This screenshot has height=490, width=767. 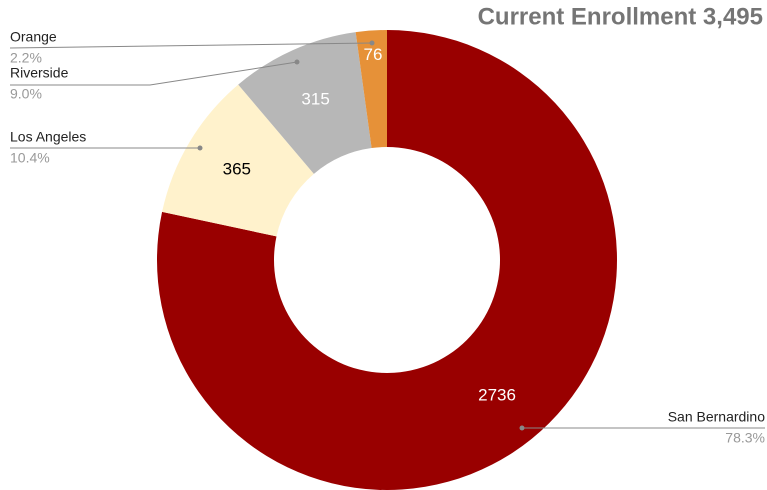 I want to click on legend-label: Riverside, so click(x=39, y=73).